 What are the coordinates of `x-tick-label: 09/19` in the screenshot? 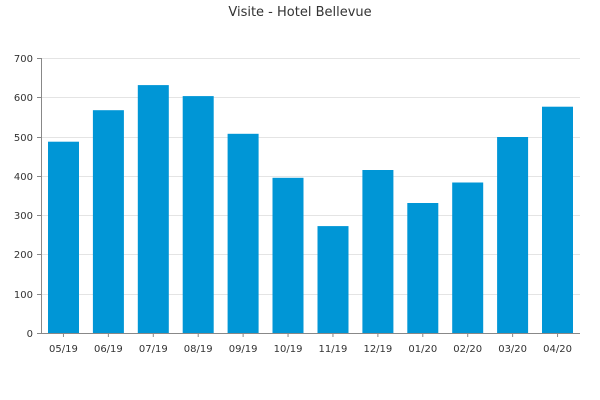 It's located at (243, 349).